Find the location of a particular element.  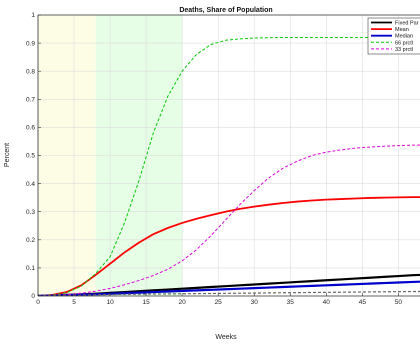

x-tick-label: 25 is located at coordinates (219, 302).